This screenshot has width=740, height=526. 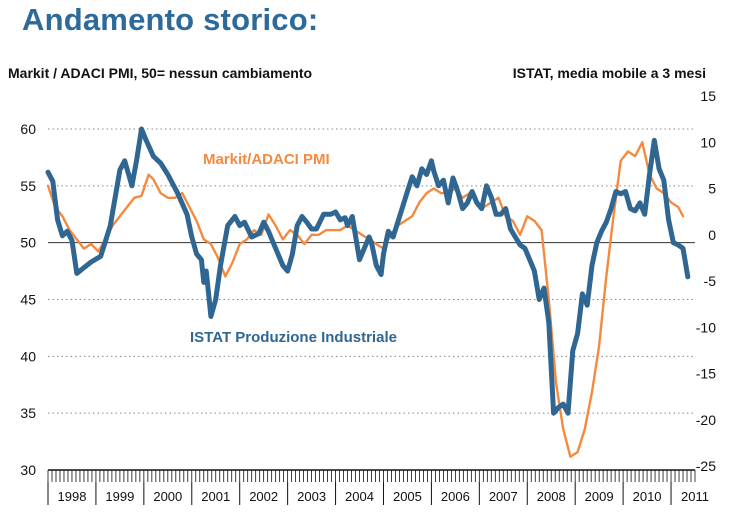 What do you see at coordinates (706, 327) in the screenshot?
I see `right-tick-label: -10` at bounding box center [706, 327].